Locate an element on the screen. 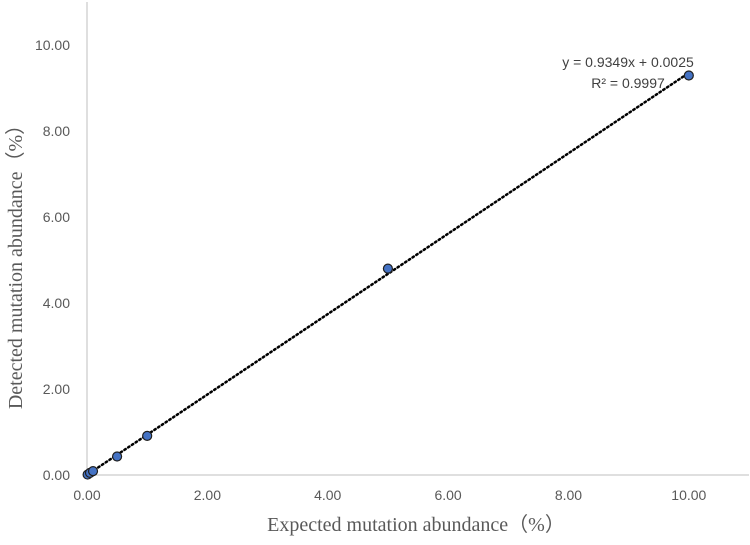 The height and width of the screenshot is (545, 750). y-tick-label: 4.00 is located at coordinates (56, 303).